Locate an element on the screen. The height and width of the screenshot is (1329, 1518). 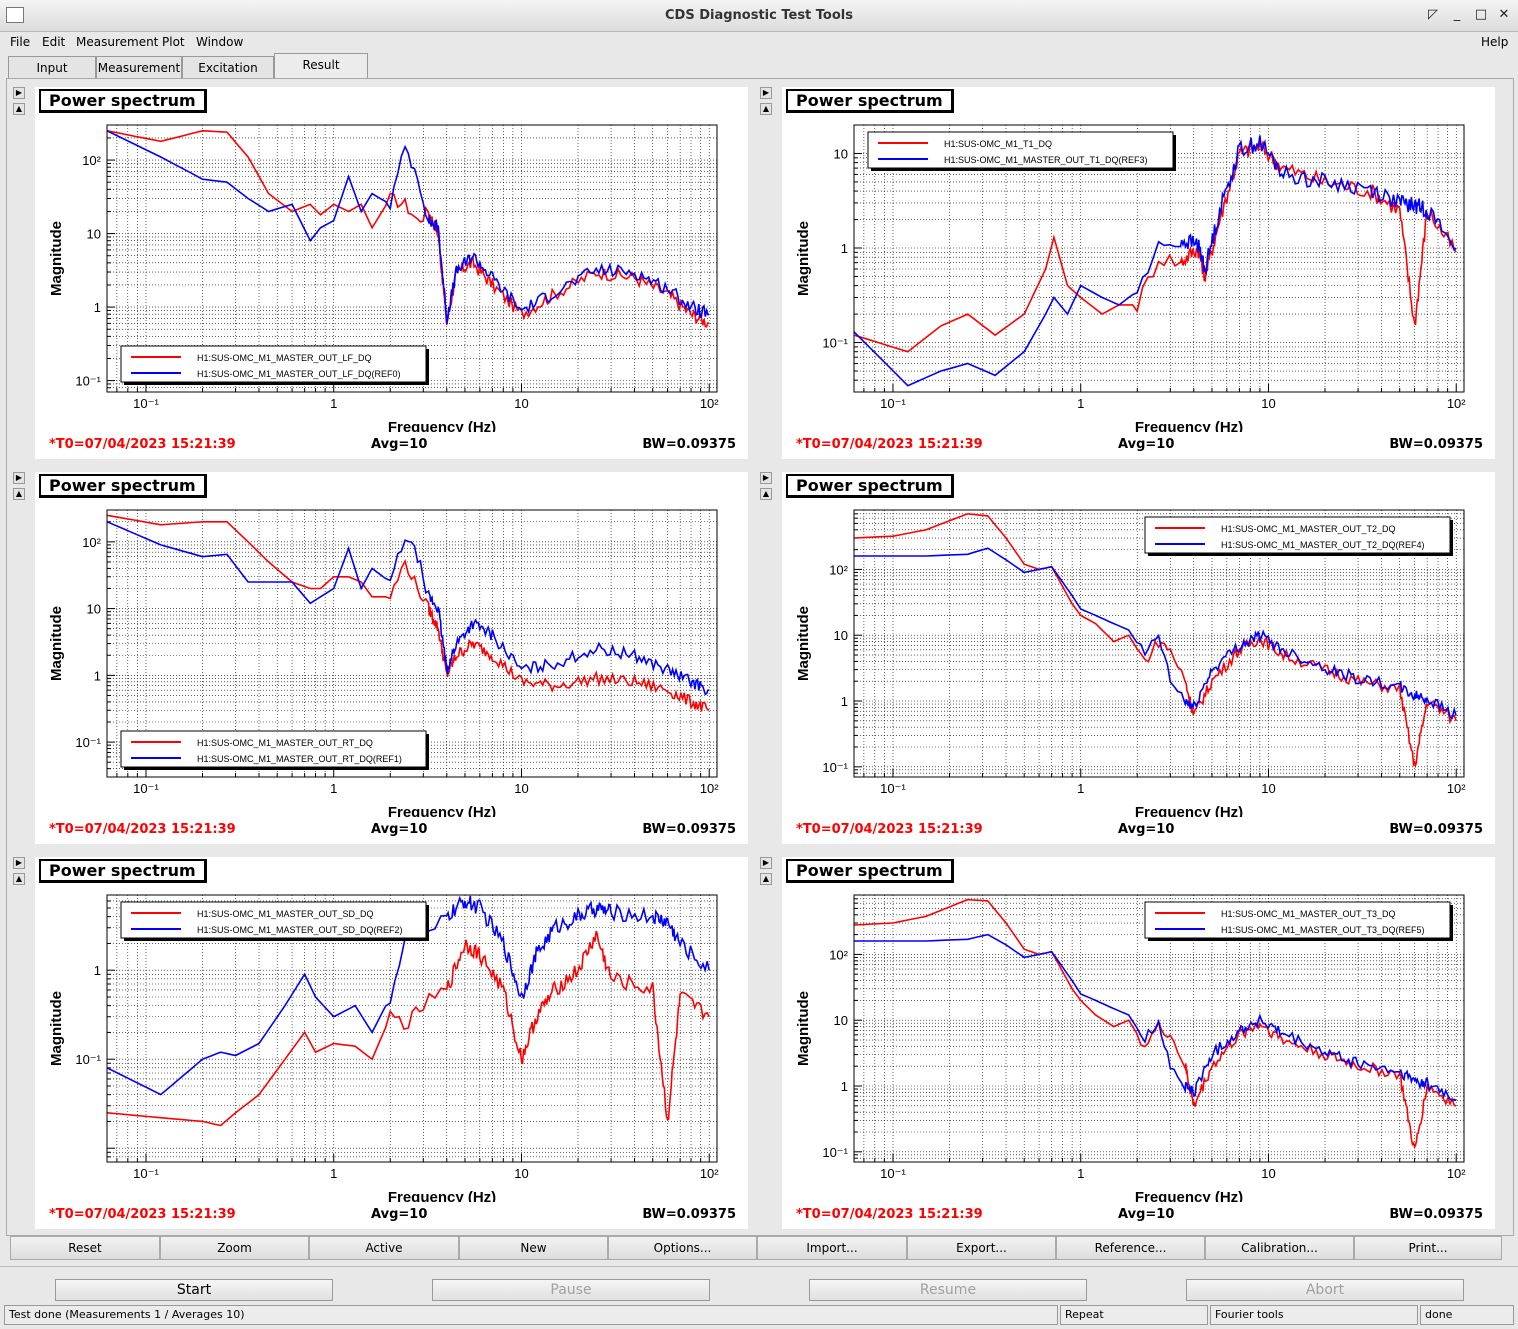
resume-button: Resume is located at coordinates (948, 1290).